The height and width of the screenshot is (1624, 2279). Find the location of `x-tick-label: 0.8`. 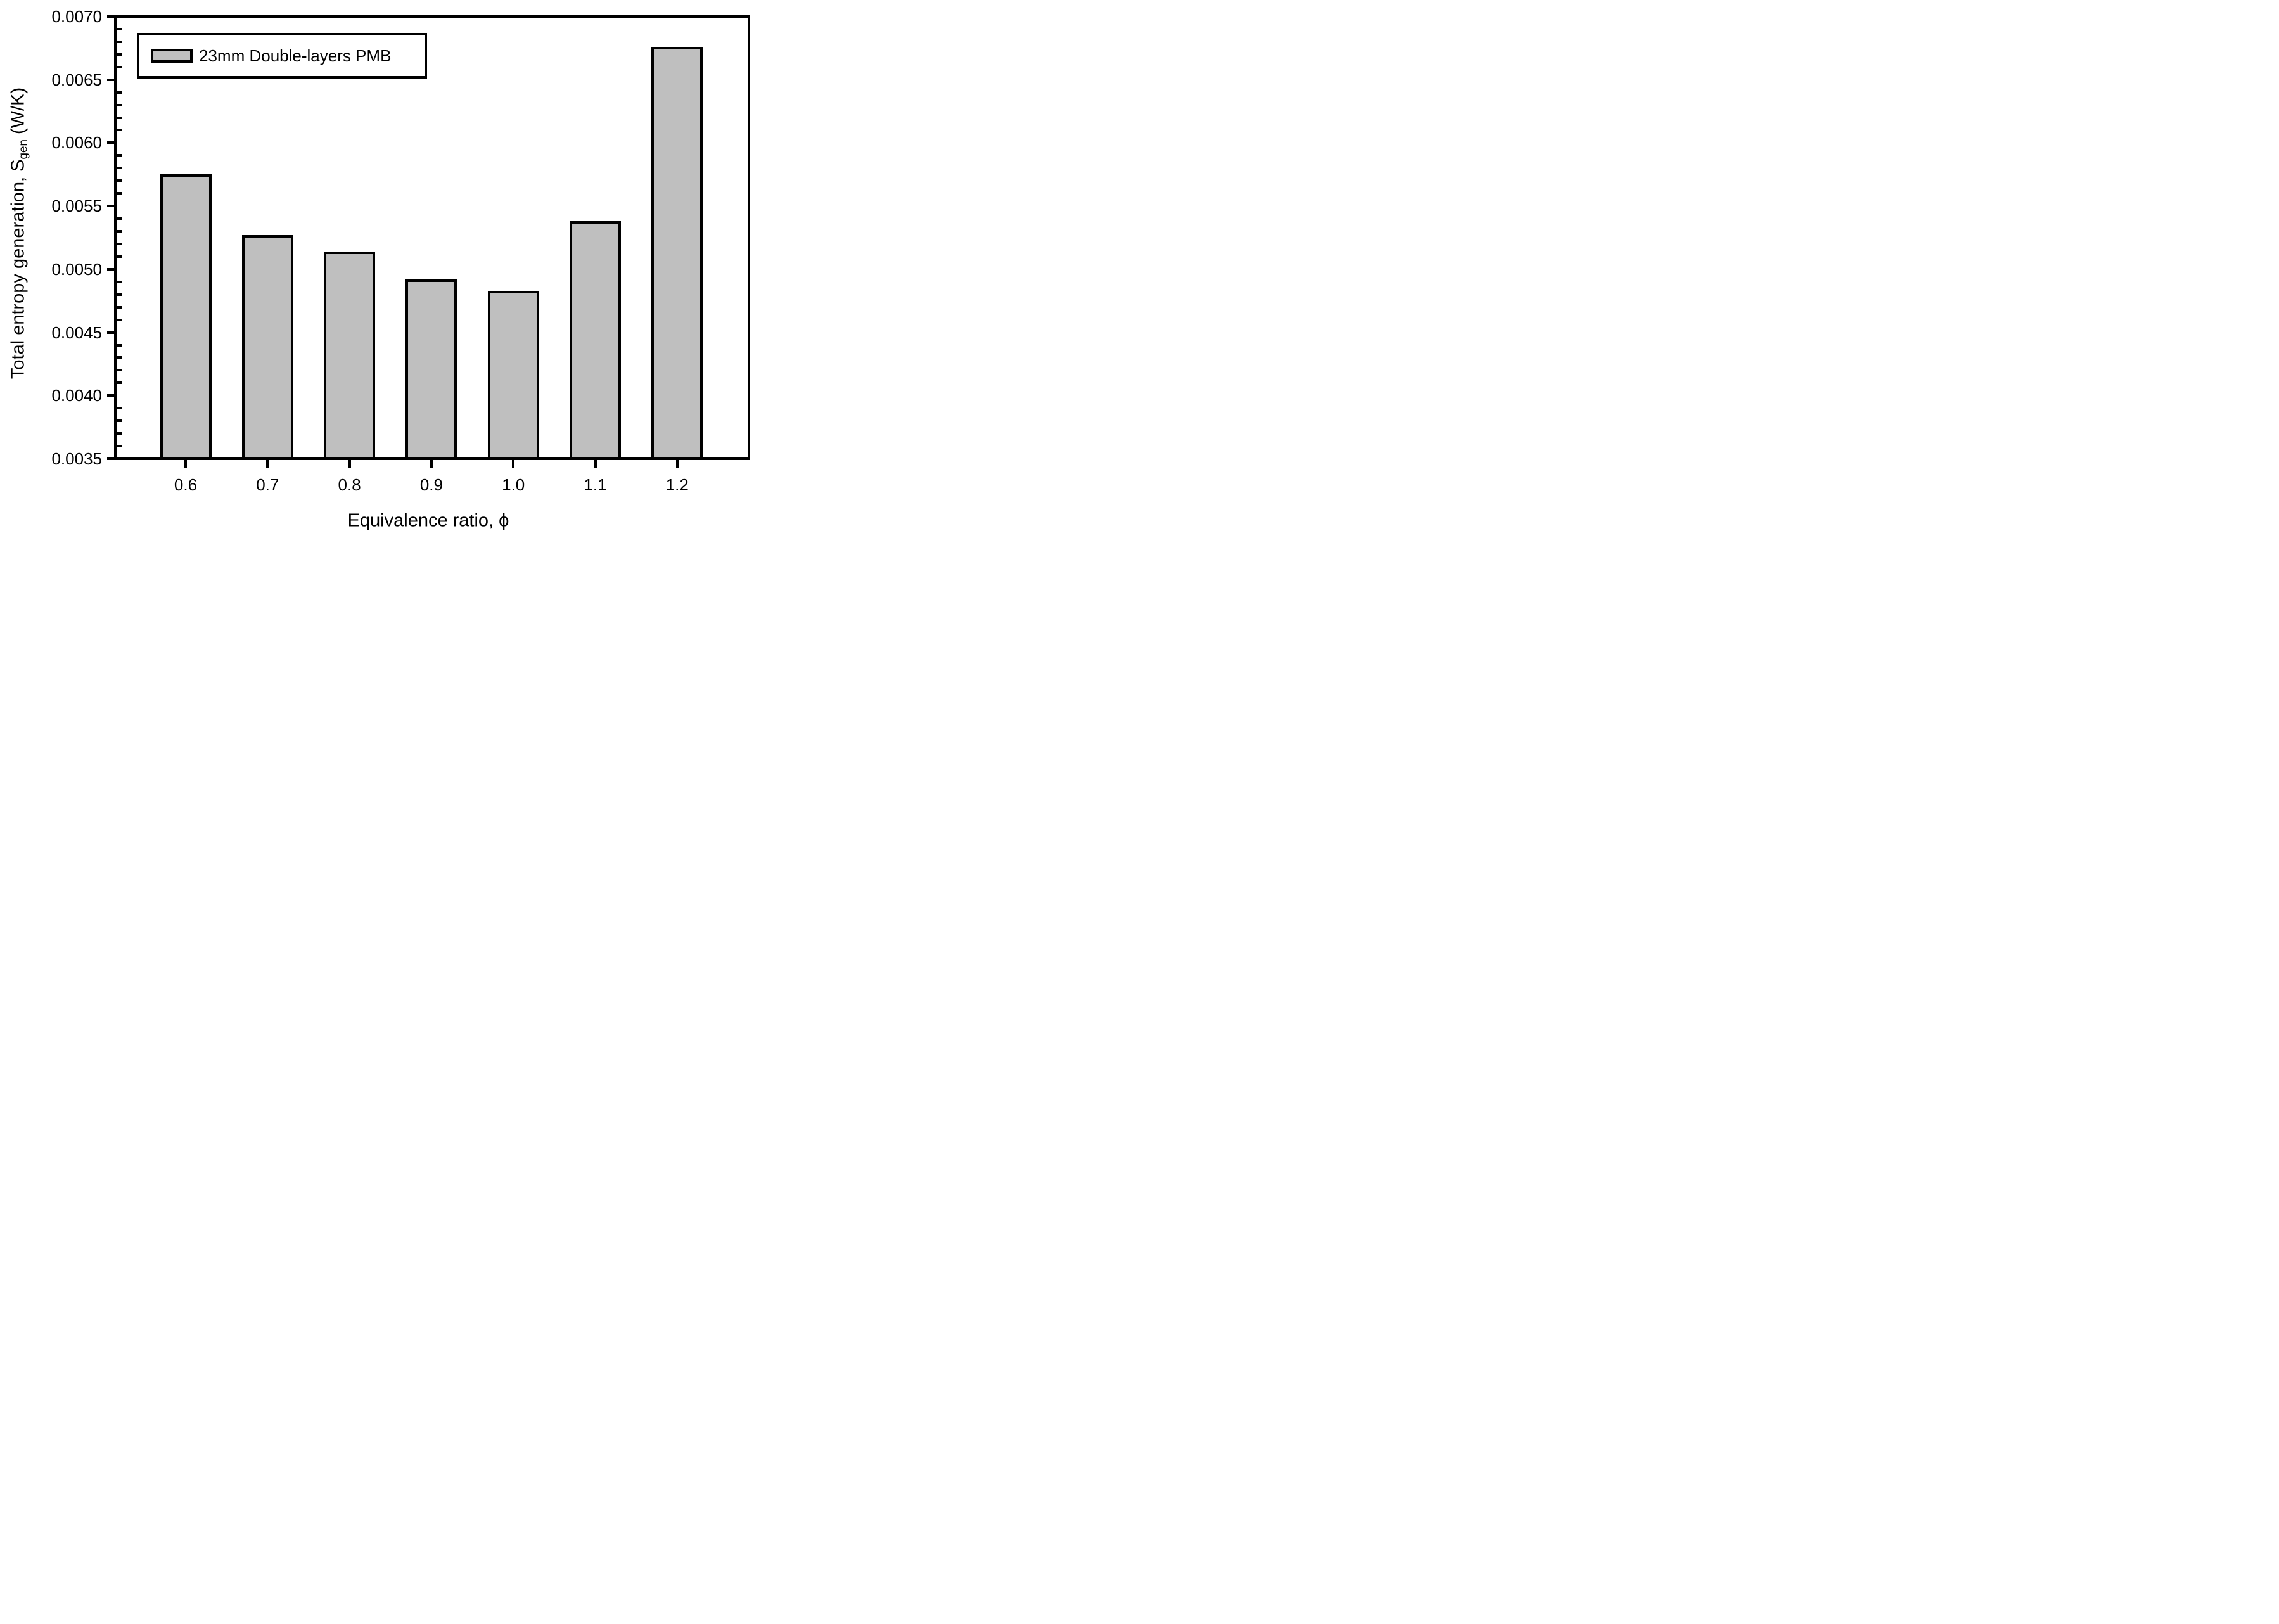

x-tick-label: 0.8 is located at coordinates (349, 484).